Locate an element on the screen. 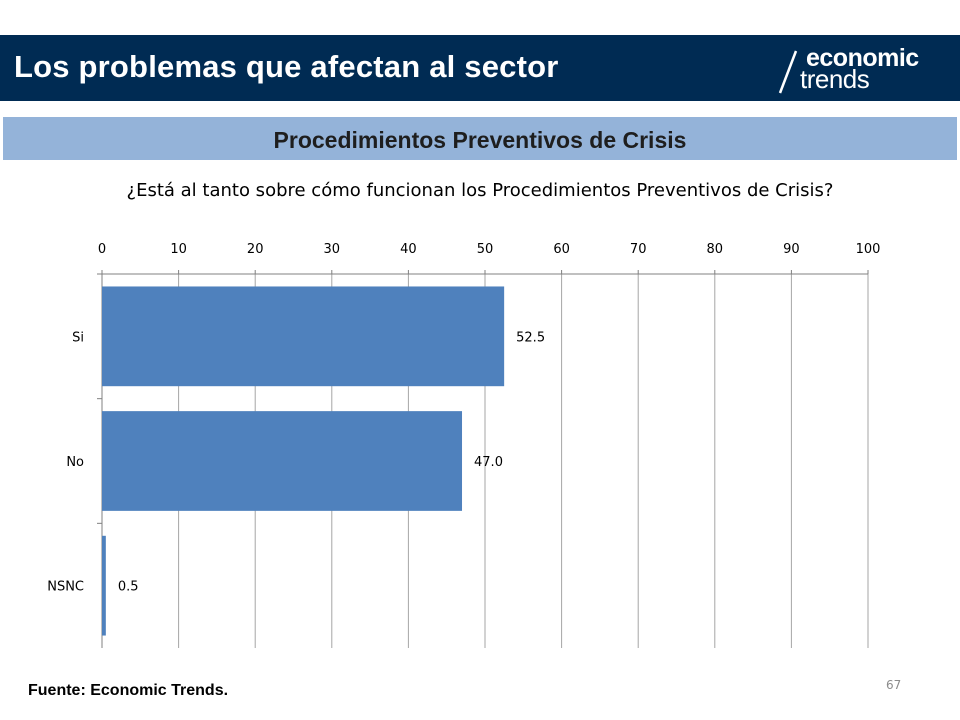 Image resolution: width=960 pixels, height=720 pixels. x-tick-label: 80 is located at coordinates (715, 249).